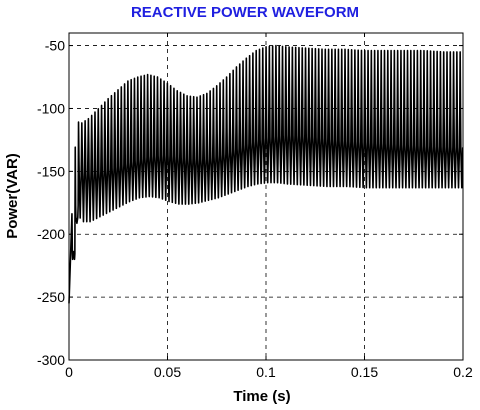 The height and width of the screenshot is (410, 480). I want to click on x-tick-label: 0.1, so click(266, 372).